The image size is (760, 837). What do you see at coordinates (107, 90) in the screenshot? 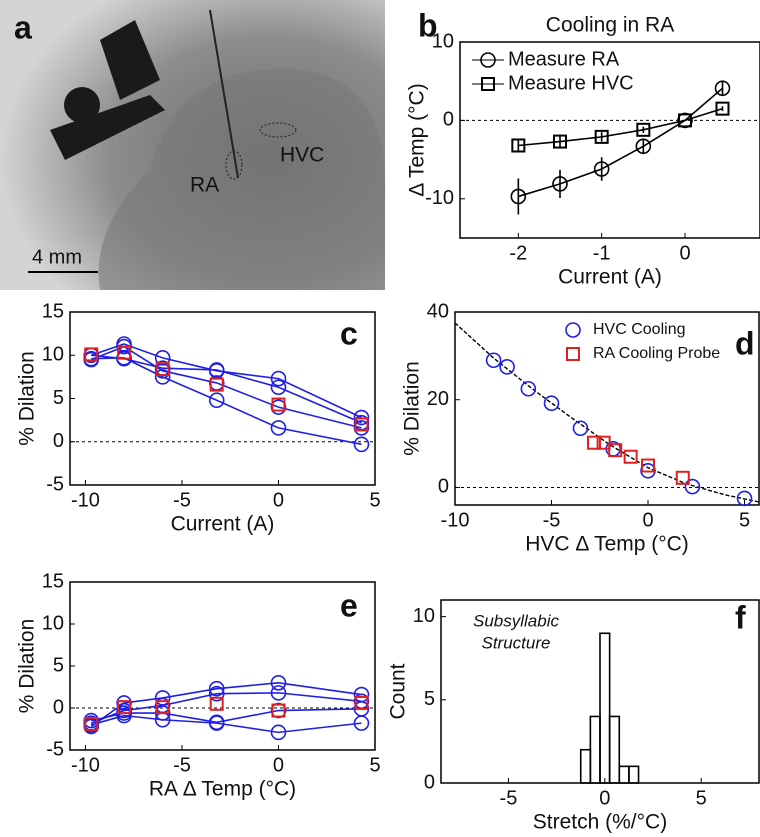
I see `stereotax` at bounding box center [107, 90].